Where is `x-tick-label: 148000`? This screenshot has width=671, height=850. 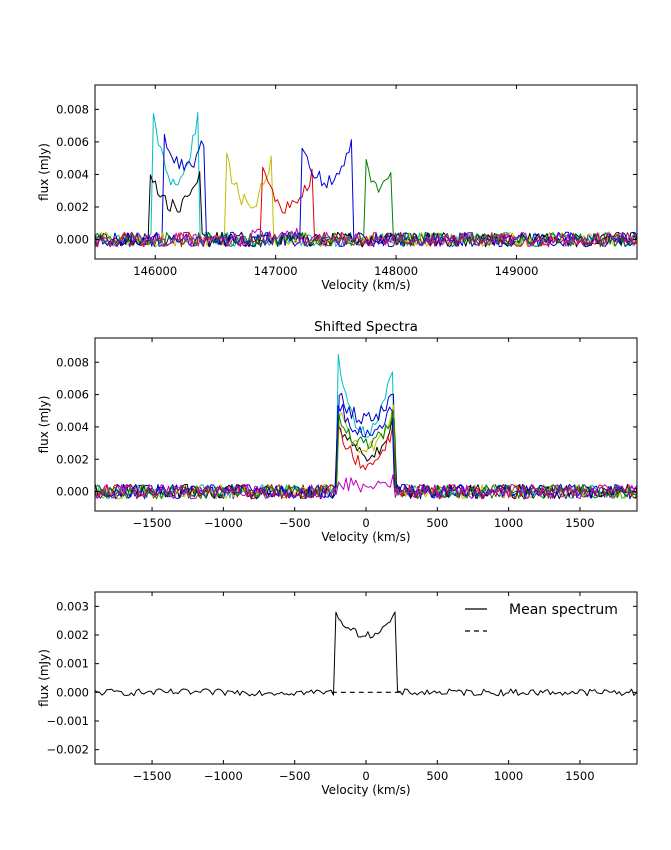 x-tick-label: 148000 is located at coordinates (396, 271).